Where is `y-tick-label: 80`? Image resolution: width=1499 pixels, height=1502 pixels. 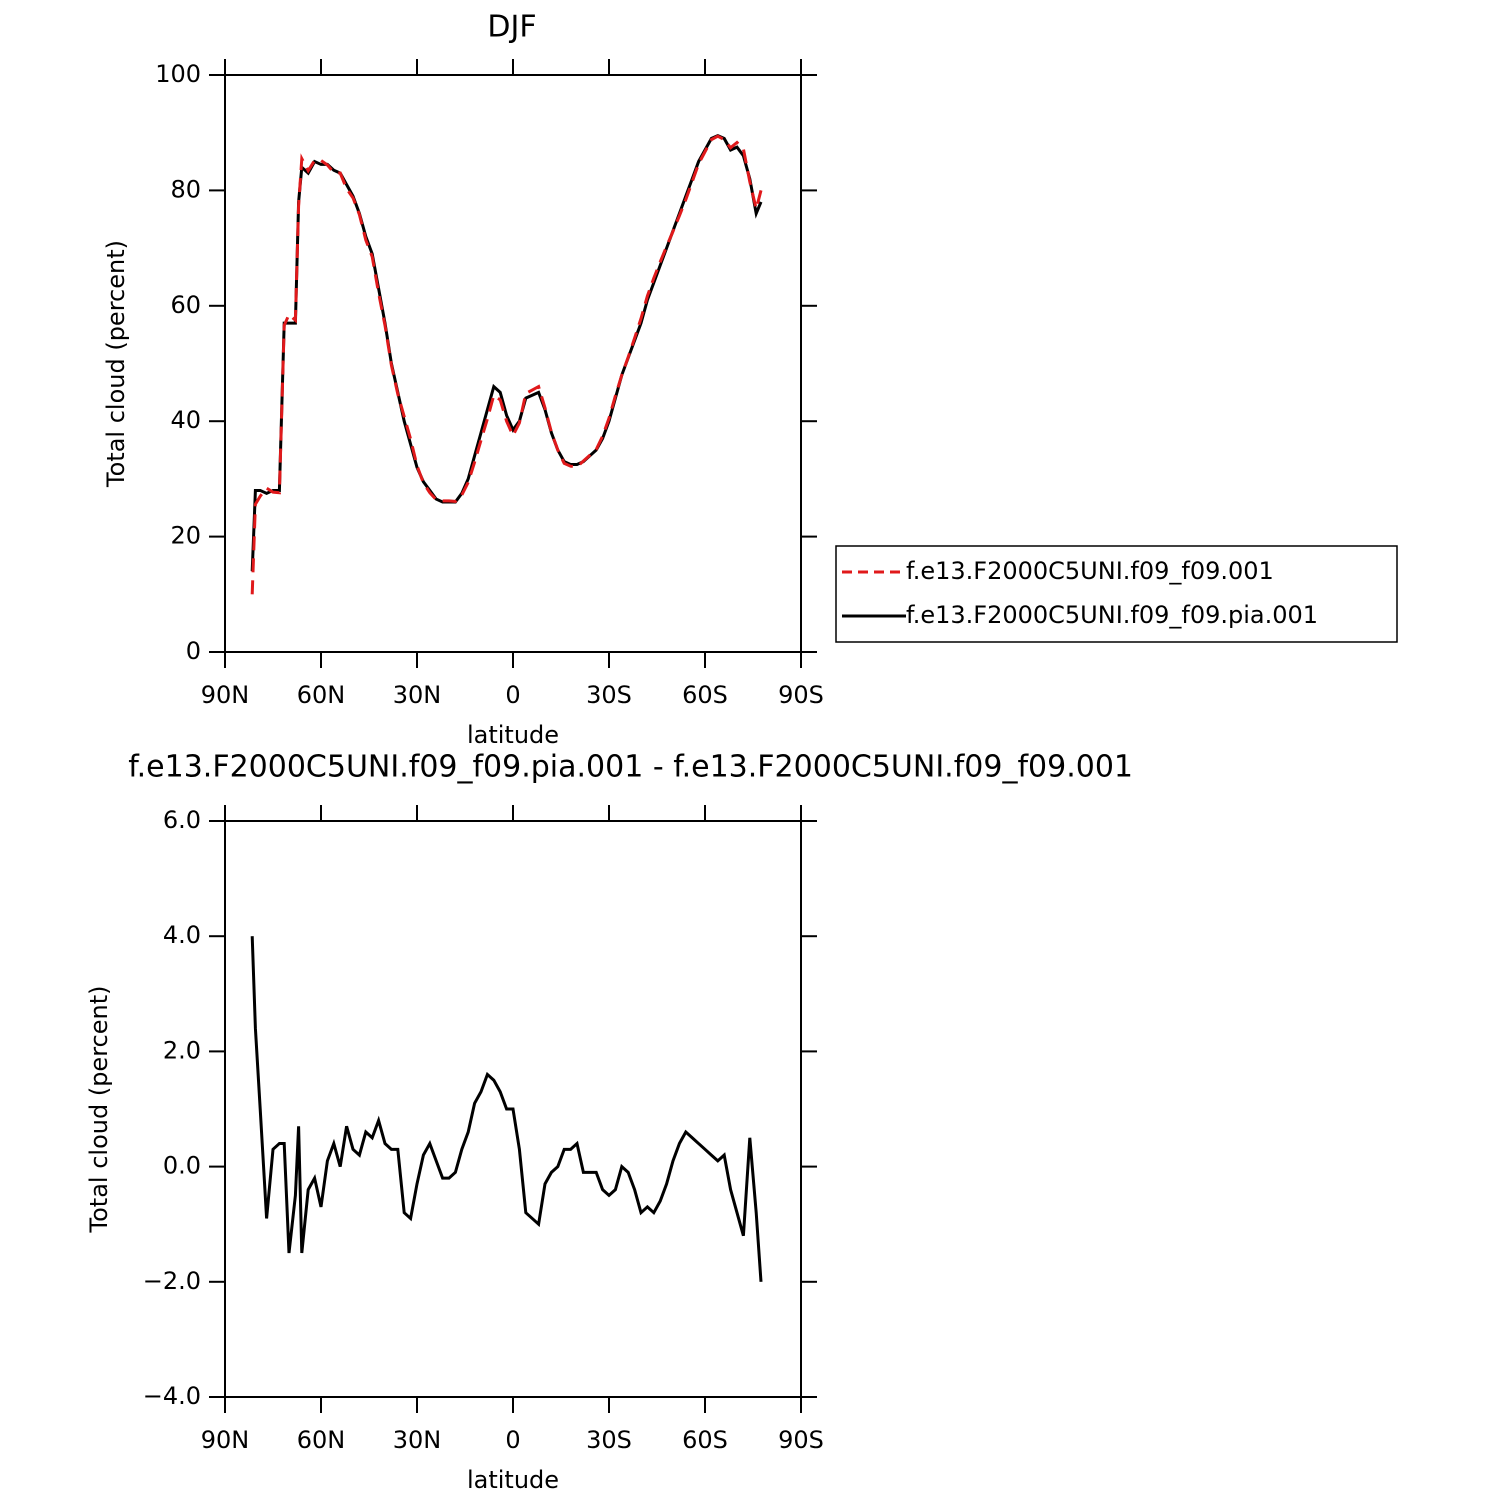 y-tick-label: 80 is located at coordinates (185, 189).